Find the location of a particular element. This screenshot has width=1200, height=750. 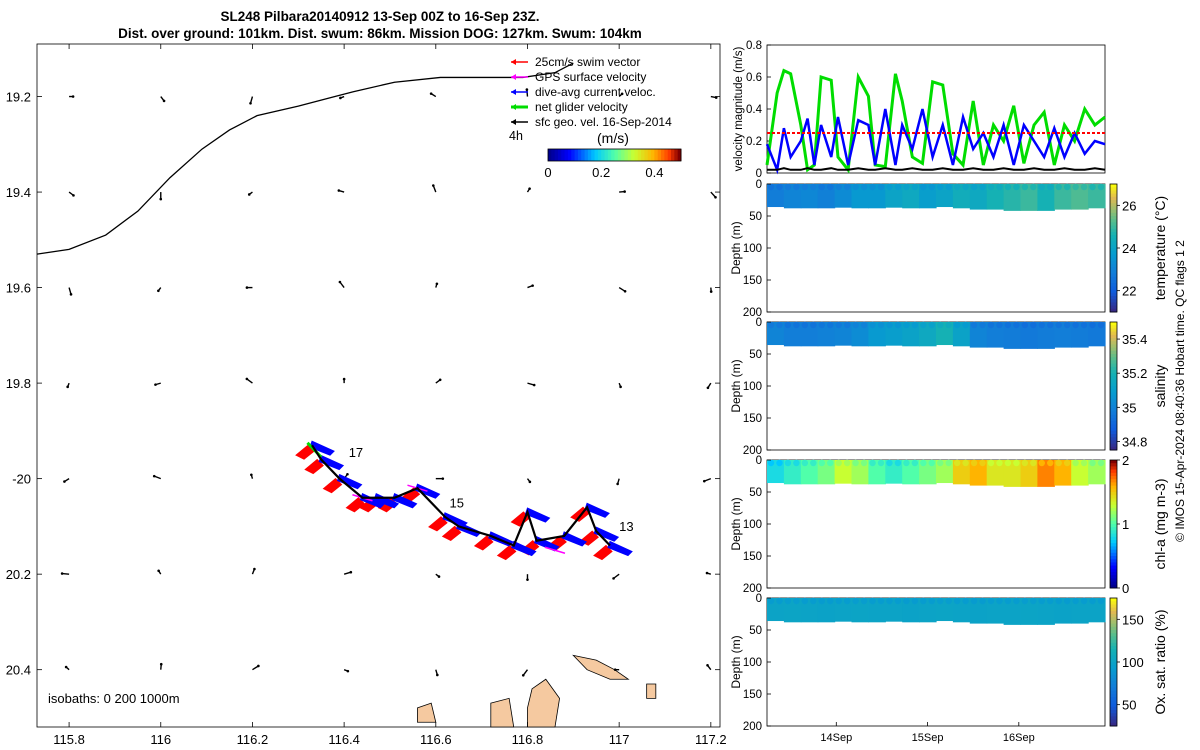

velocity-y-label: velocity magnitude (m/s) is located at coordinates (739, 109).